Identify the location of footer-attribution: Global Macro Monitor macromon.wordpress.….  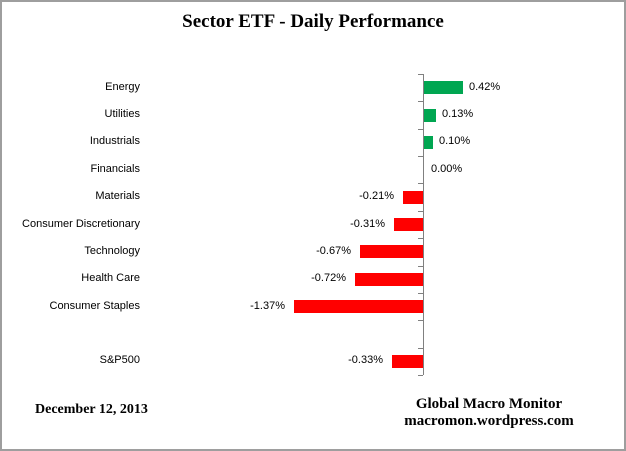
(489, 413).